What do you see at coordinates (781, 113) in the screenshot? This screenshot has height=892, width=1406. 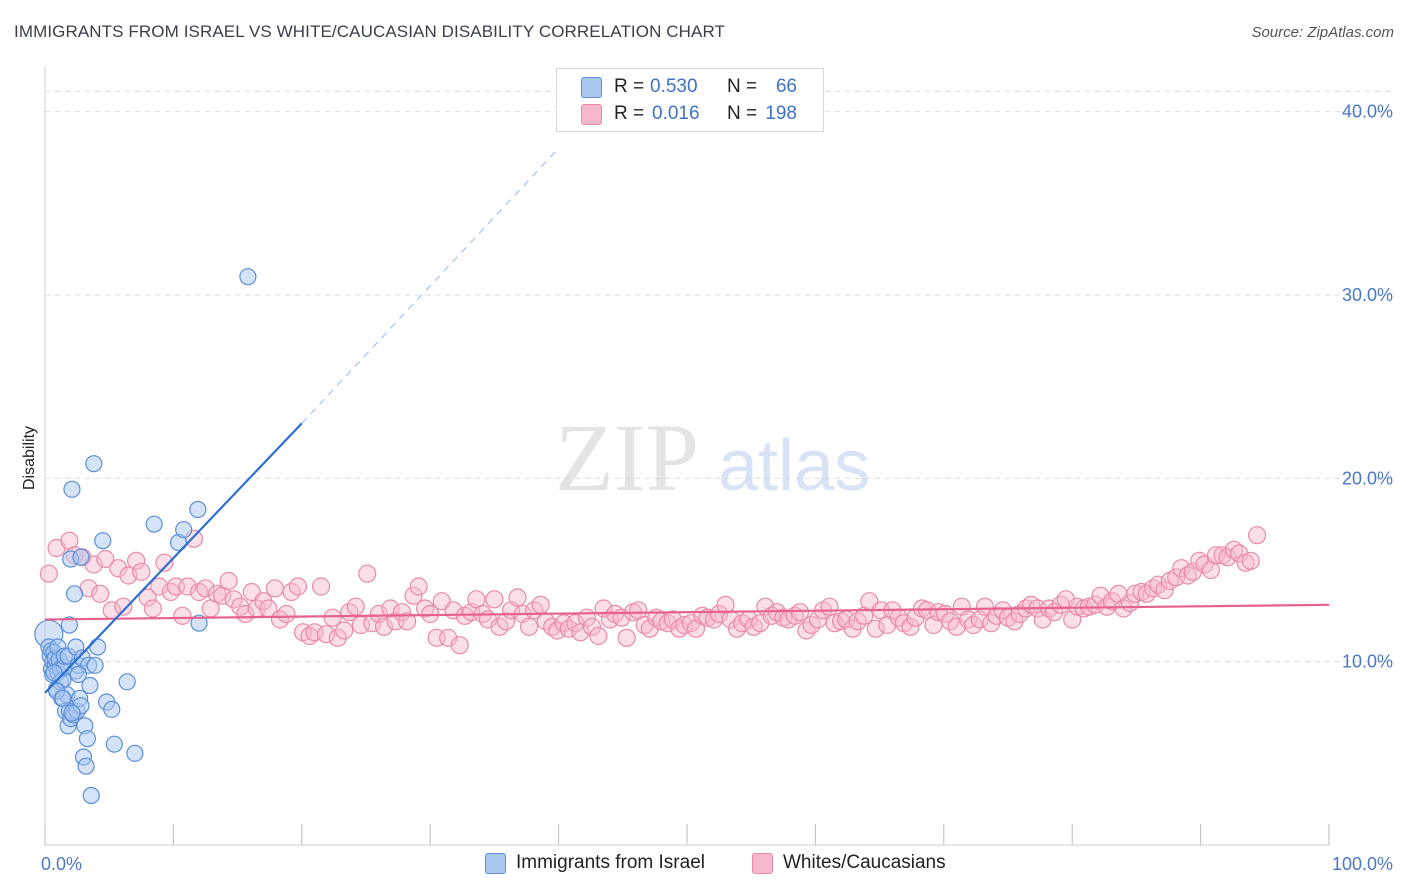 I see `legend-n-value: 198` at bounding box center [781, 113].